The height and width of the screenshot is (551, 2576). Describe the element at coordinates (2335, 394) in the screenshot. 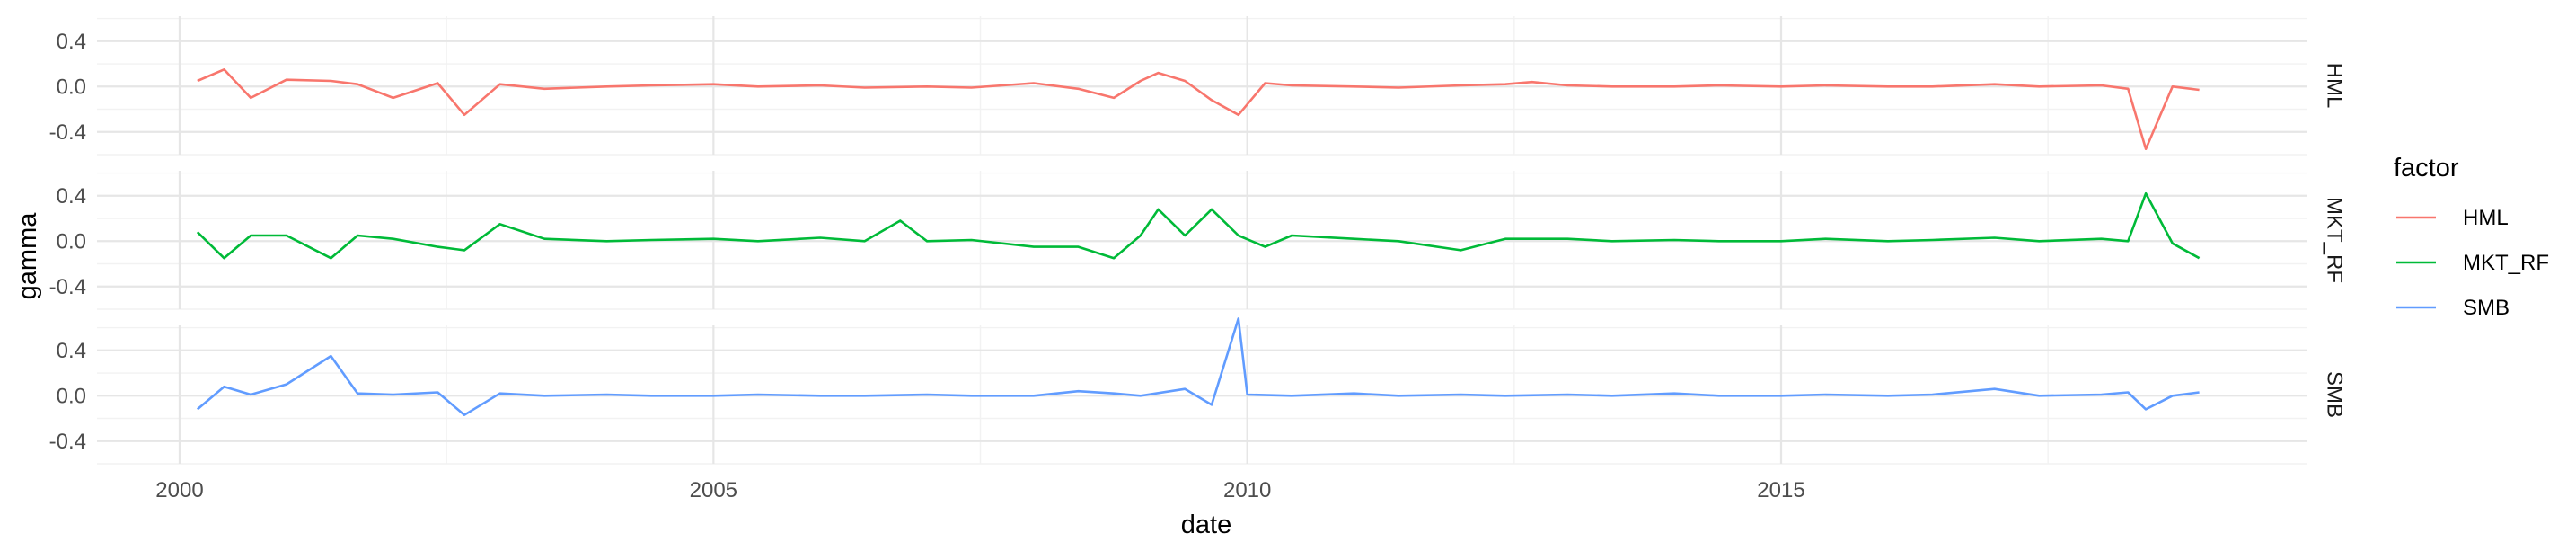

I see `facet-strip-label: SMB` at that location.